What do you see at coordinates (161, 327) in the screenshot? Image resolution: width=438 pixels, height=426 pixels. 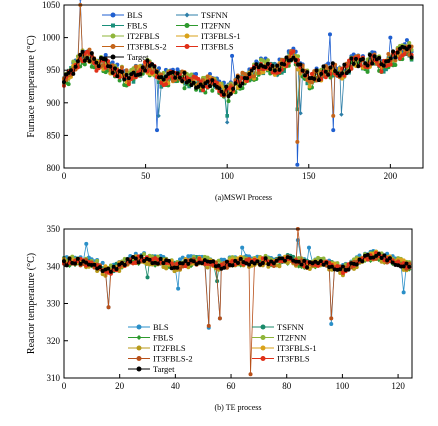 I see `legend-label: BLS` at bounding box center [161, 327].